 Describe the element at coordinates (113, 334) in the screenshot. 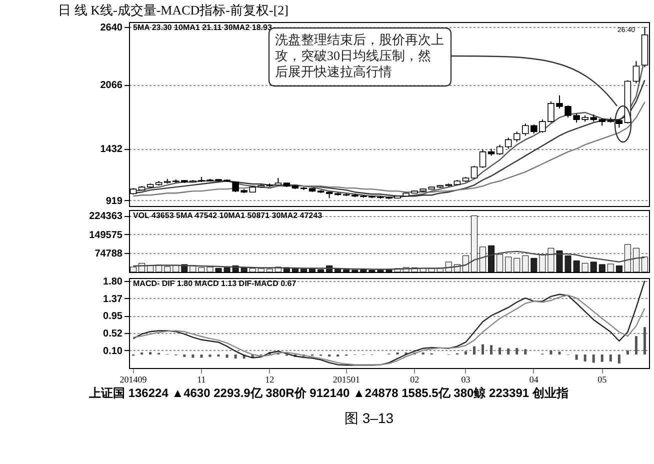

I see `y-tick-label: 0.52` at that location.